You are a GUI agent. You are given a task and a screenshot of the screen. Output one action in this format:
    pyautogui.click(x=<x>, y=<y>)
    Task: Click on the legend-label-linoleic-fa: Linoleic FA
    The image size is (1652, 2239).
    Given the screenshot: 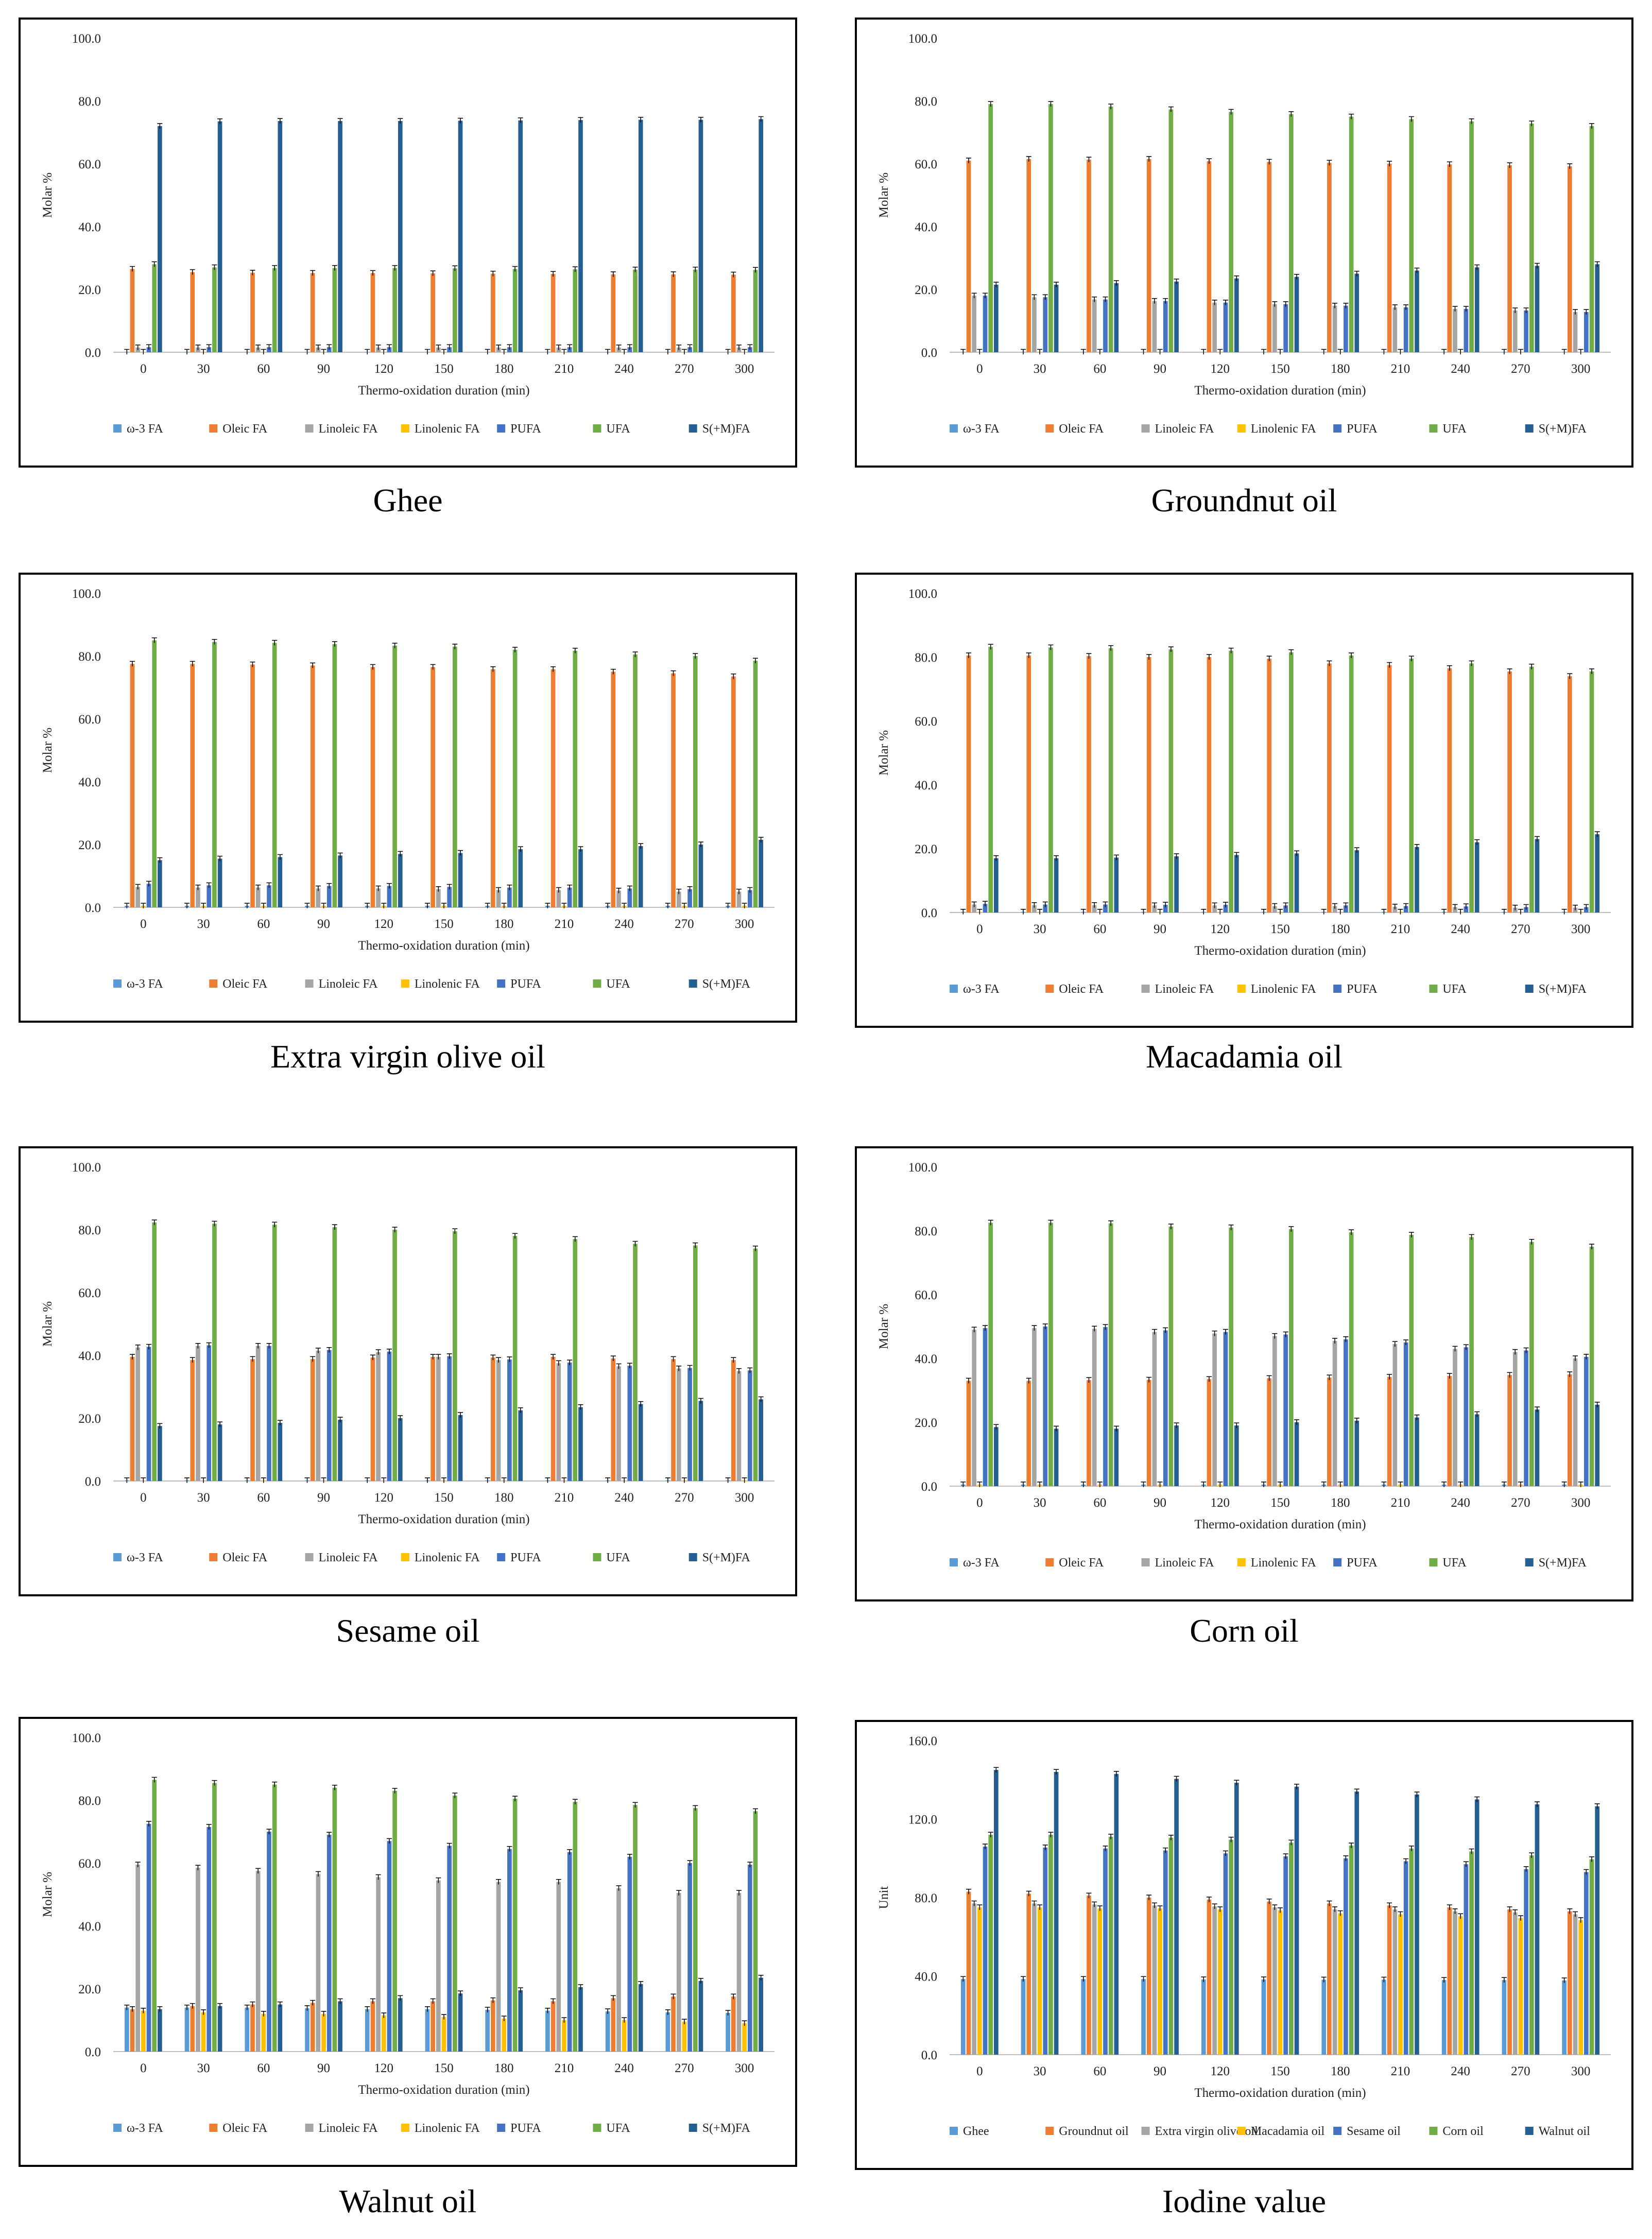 What is the action you would take?
    pyautogui.click(x=348, y=2128)
    